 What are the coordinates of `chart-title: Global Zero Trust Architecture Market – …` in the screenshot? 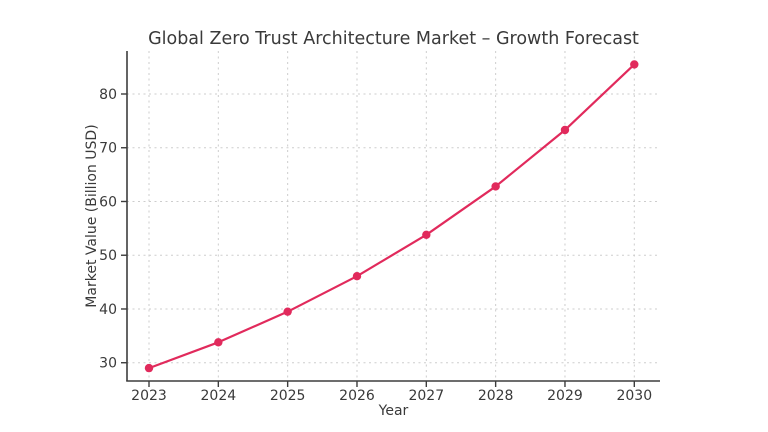 It's located at (393, 39).